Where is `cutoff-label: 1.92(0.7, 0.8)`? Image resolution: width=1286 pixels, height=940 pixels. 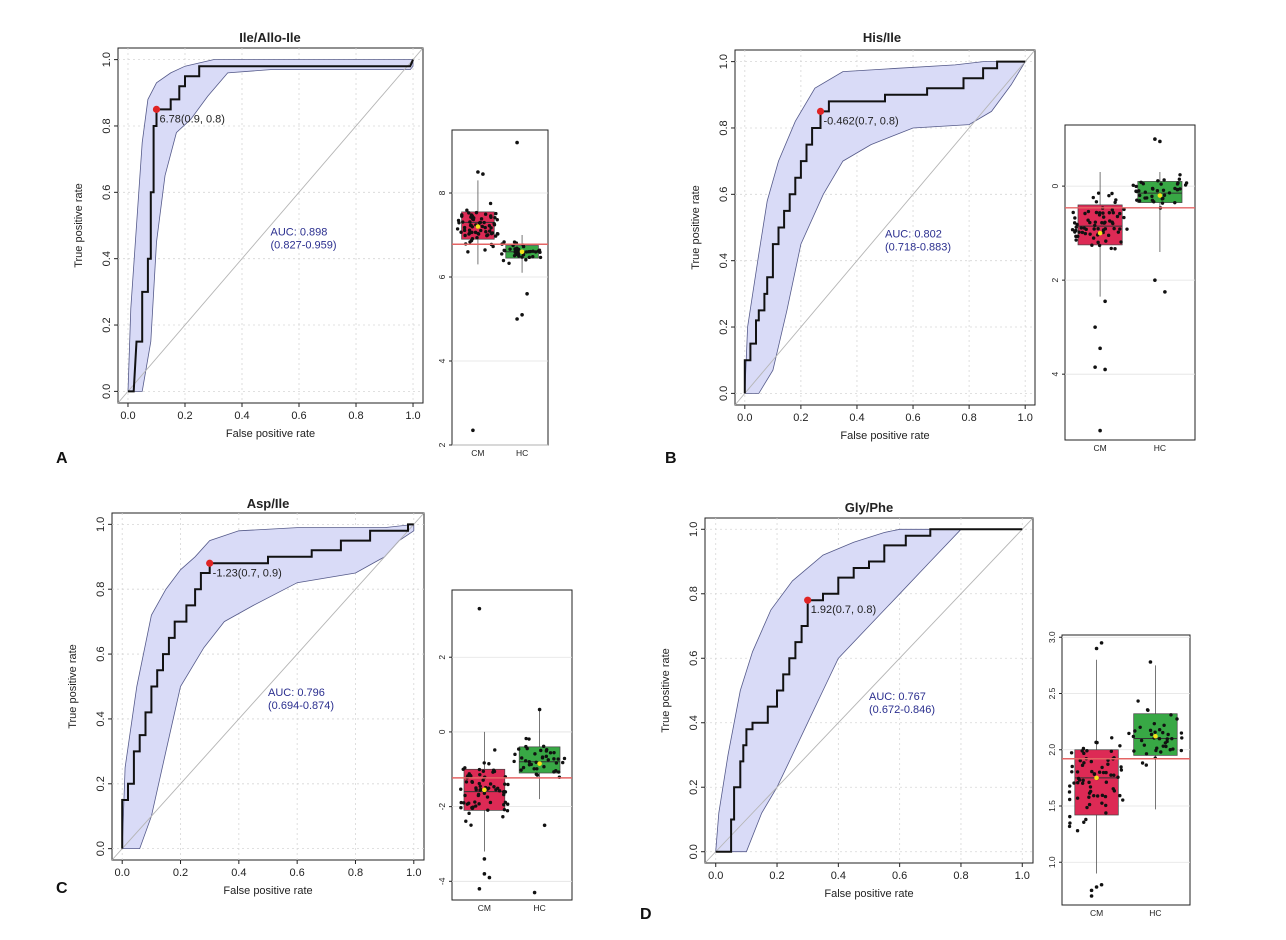
cutoff-label: 1.92(0.7, 0.8) is located at coordinates (843, 610).